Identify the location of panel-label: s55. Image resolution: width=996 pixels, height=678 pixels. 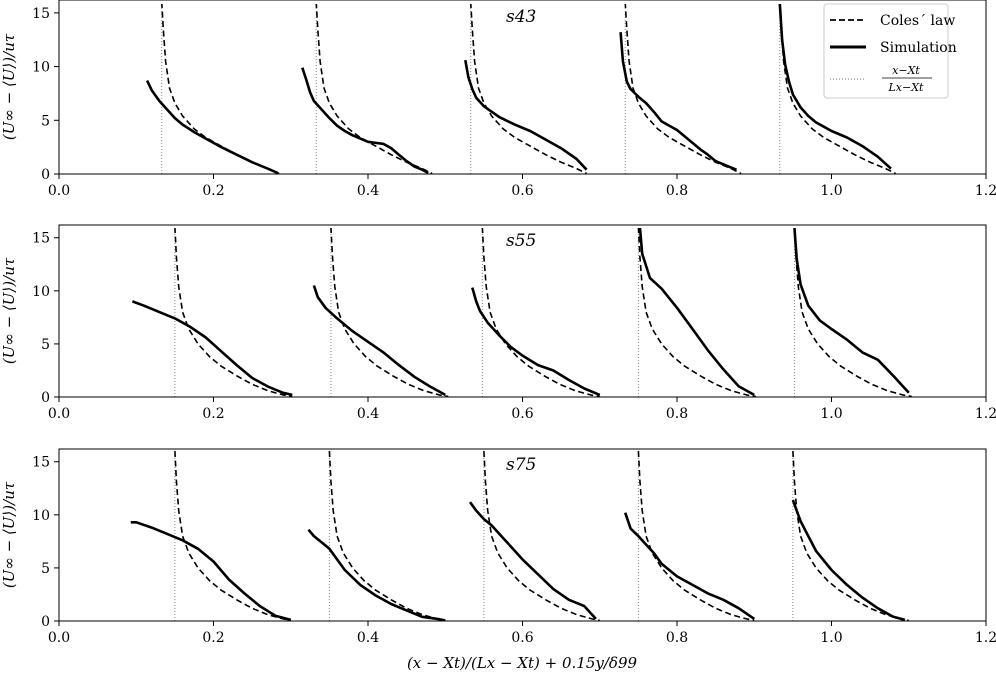
(521, 241).